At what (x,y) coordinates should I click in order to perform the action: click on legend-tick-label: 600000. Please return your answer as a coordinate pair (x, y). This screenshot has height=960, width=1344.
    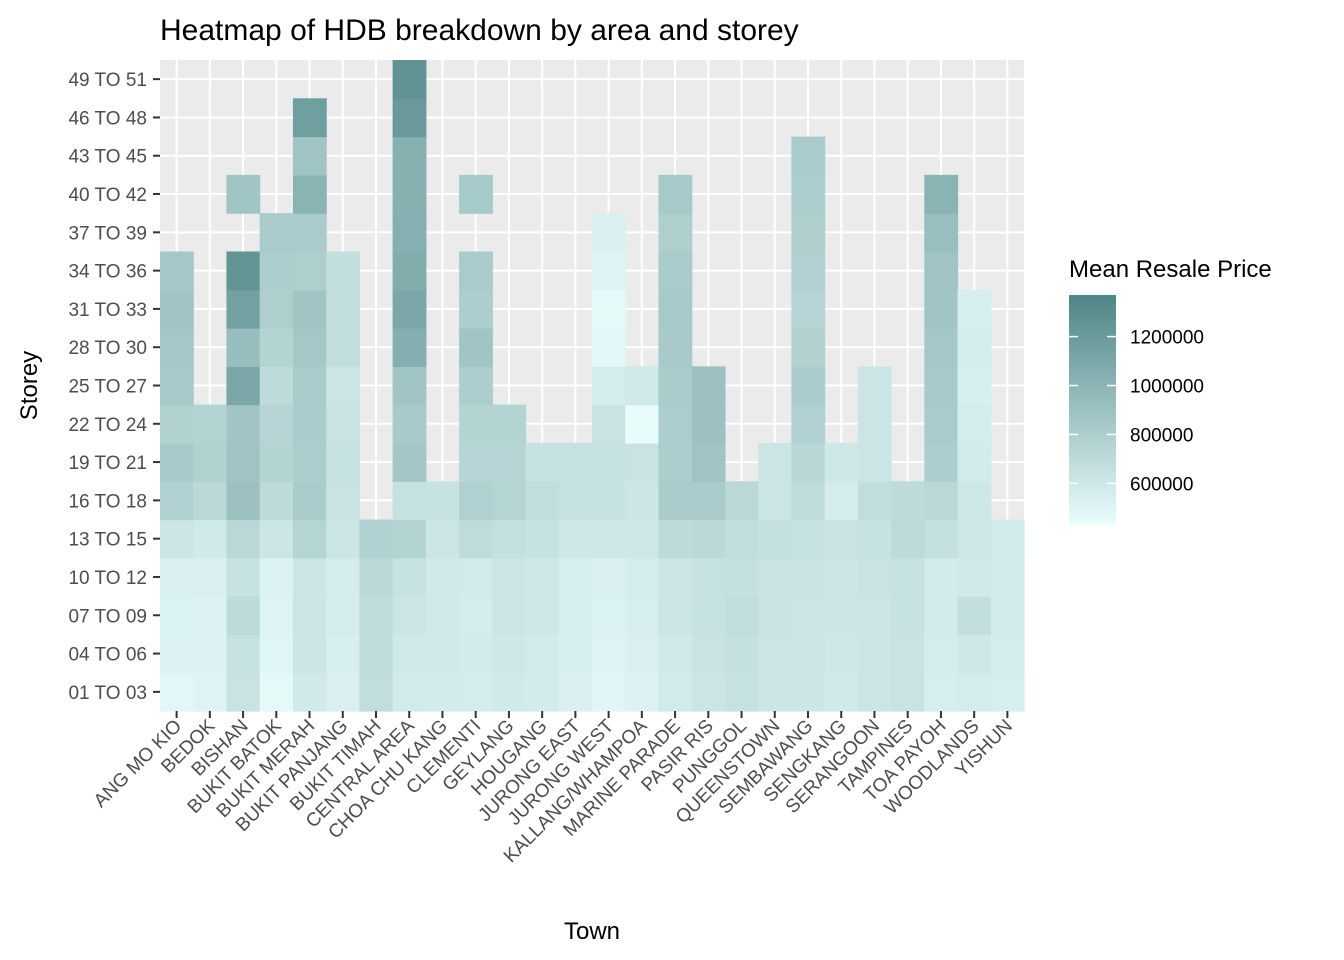
    Looking at the image, I should click on (1161, 484).